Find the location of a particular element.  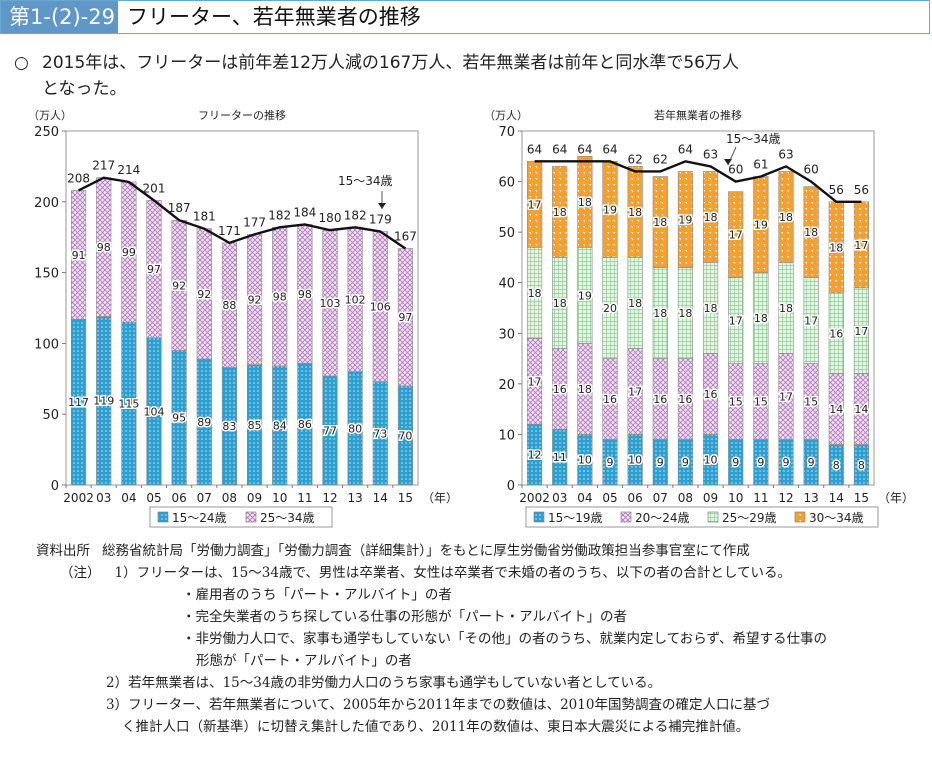

data-label: 85 is located at coordinates (255, 425).